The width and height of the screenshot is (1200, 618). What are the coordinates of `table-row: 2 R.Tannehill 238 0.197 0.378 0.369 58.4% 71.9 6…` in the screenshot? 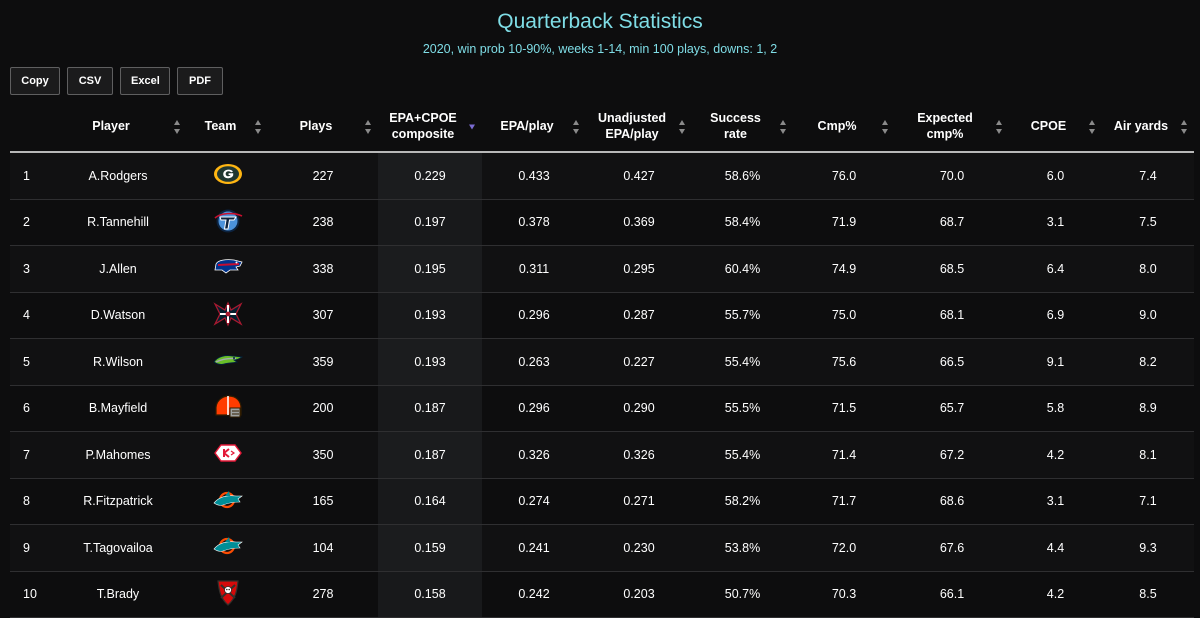 It's located at (602, 222).